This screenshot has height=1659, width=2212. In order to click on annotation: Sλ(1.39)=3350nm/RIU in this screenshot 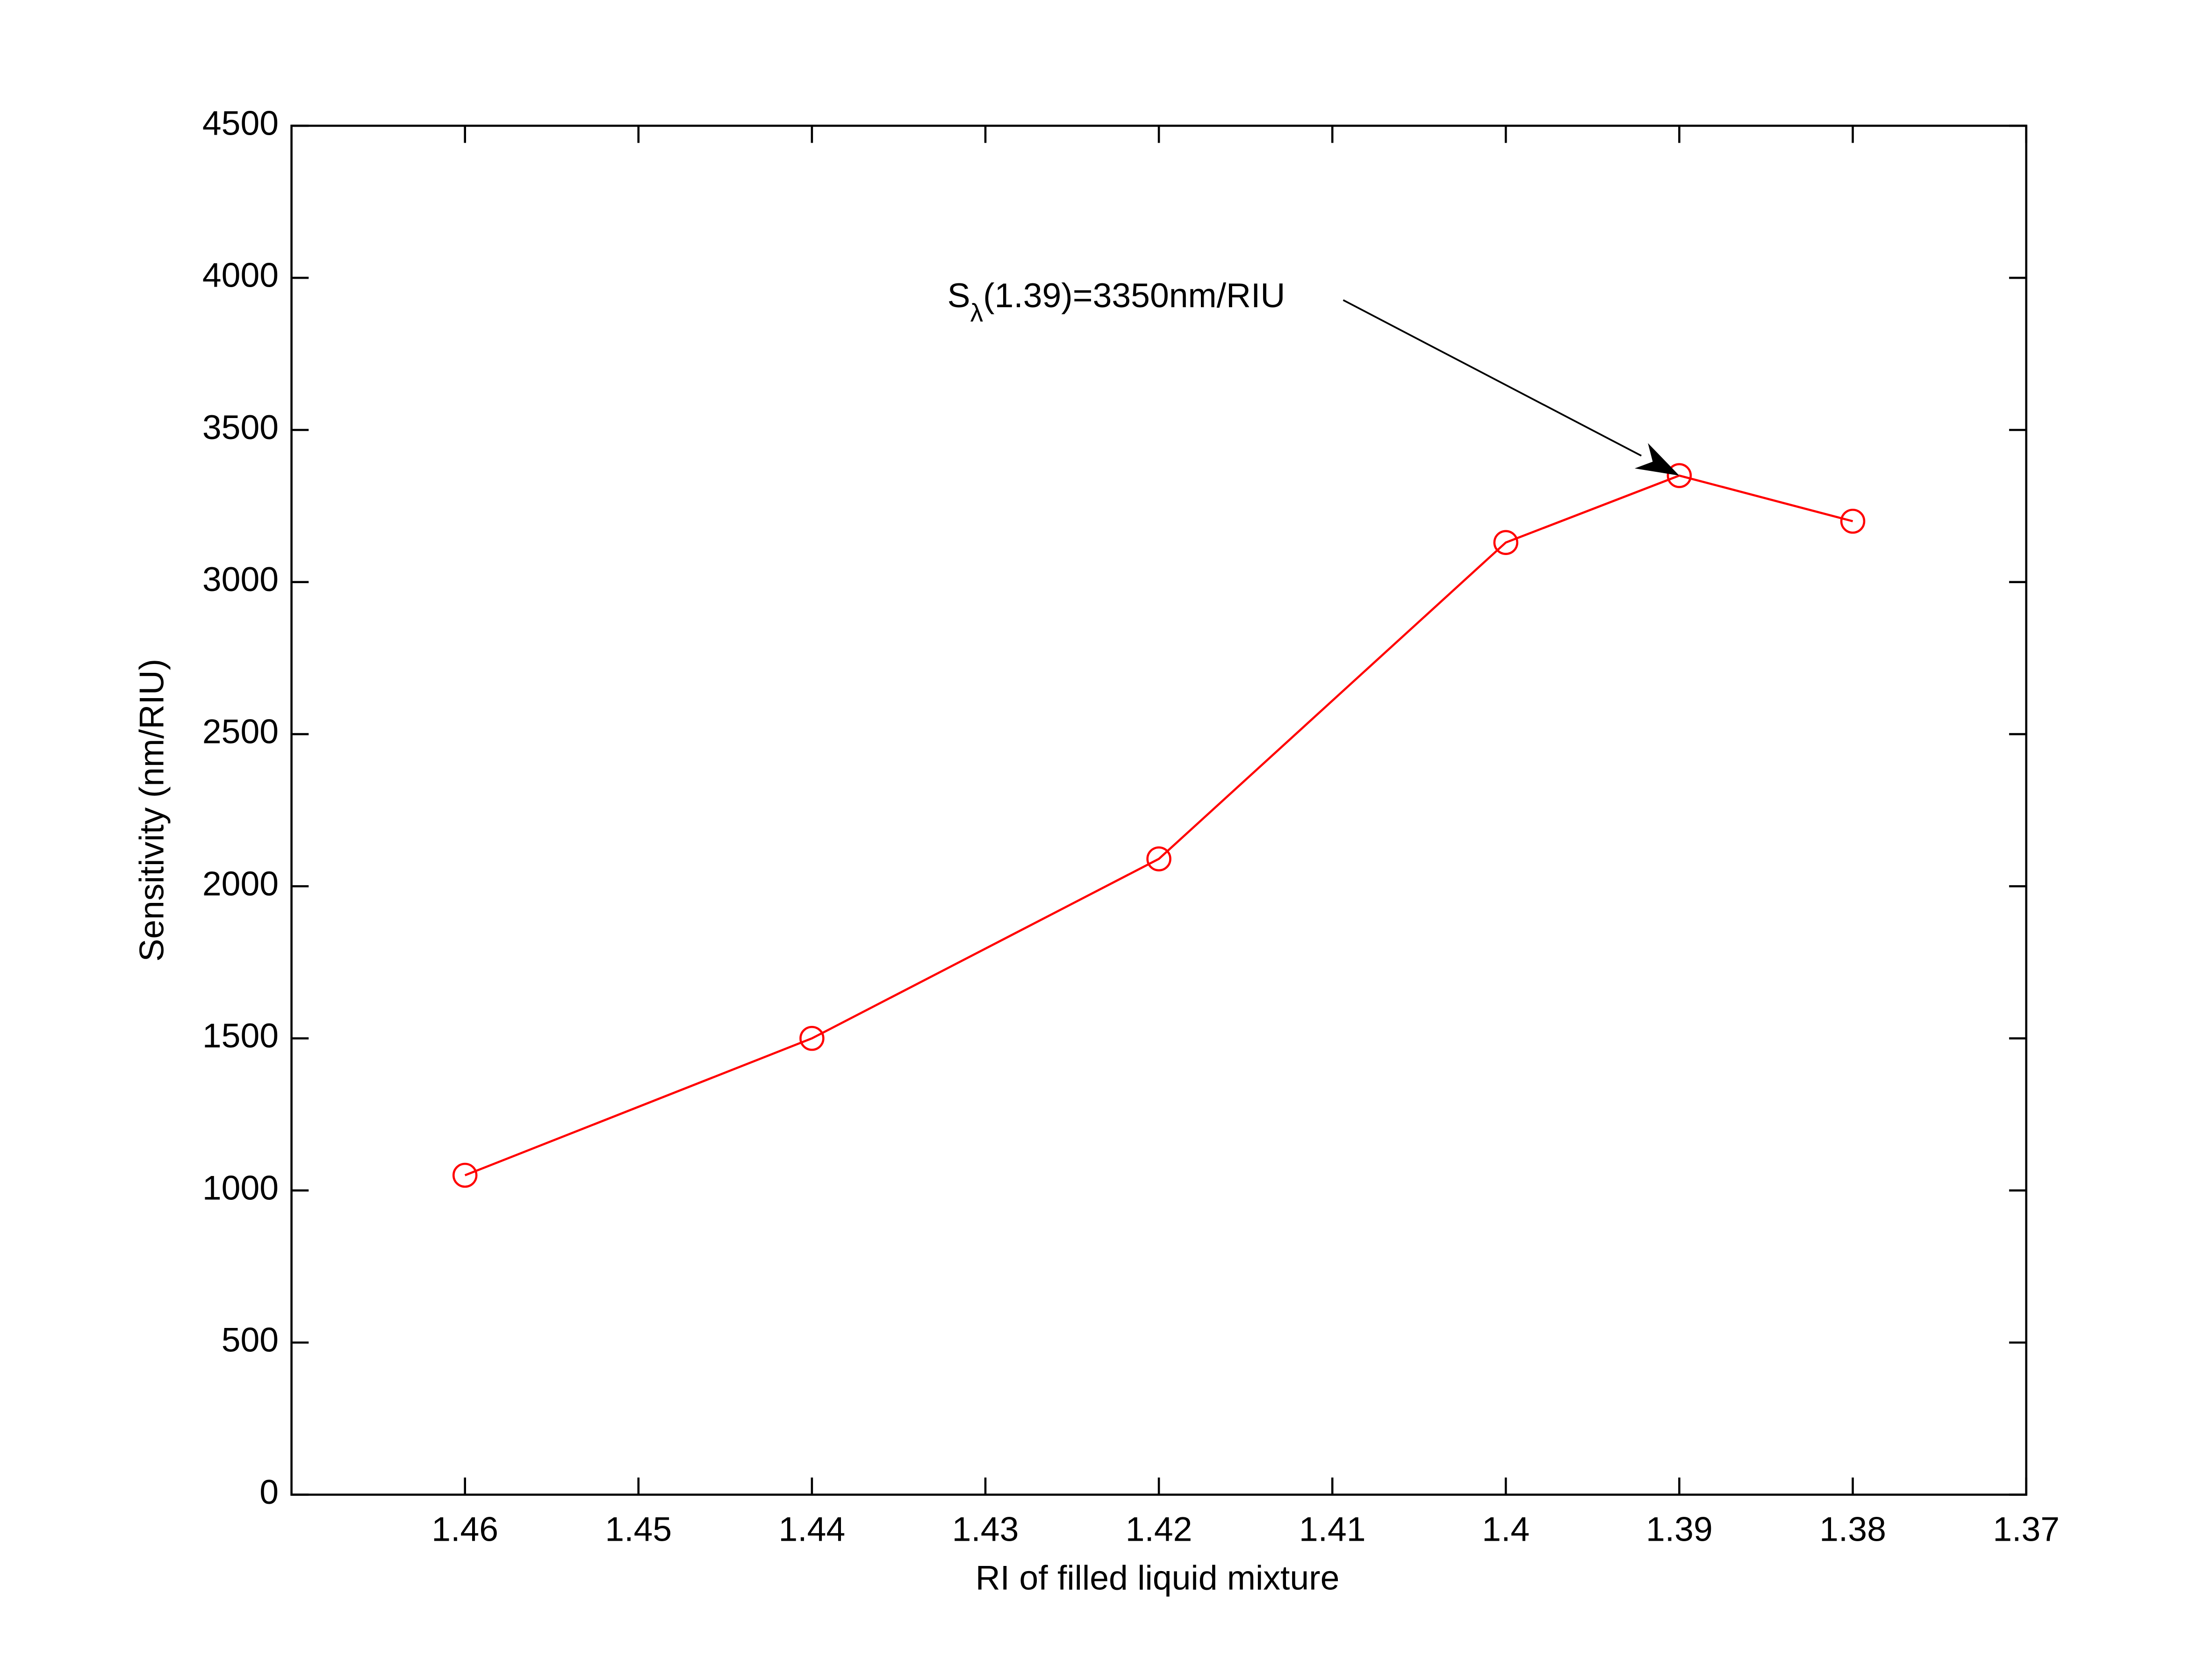, I will do `click(1117, 301)`.